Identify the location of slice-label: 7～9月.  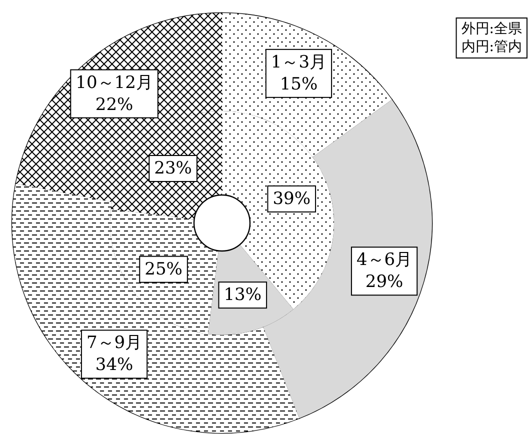
(114, 343).